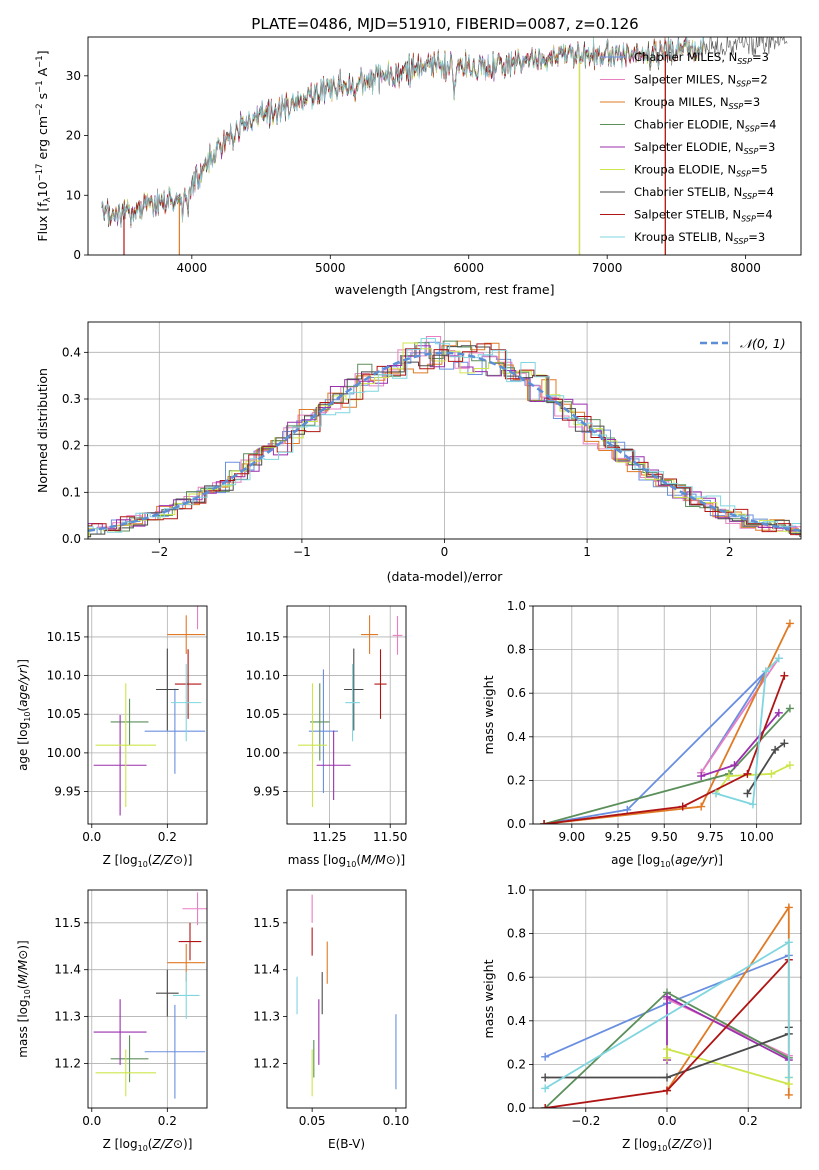  Describe the element at coordinates (703, 216) in the screenshot. I see `legend-label: Salpeter STELIB, NSSP=4` at that location.